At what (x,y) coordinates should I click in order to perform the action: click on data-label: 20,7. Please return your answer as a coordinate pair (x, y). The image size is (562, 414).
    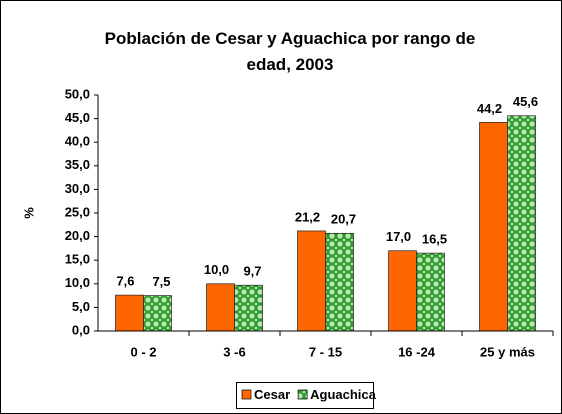
    Looking at the image, I should click on (343, 219).